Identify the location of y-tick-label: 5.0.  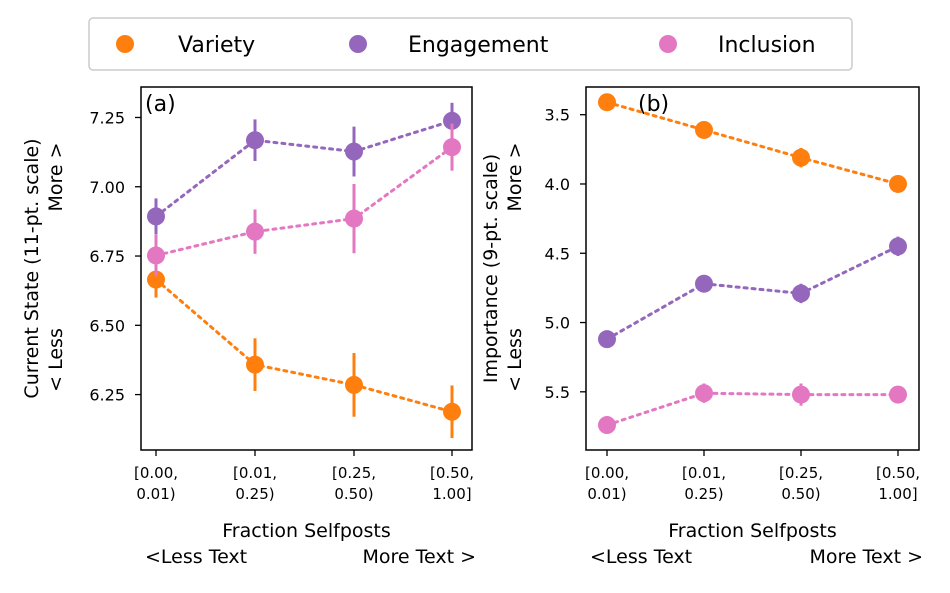
(557, 323).